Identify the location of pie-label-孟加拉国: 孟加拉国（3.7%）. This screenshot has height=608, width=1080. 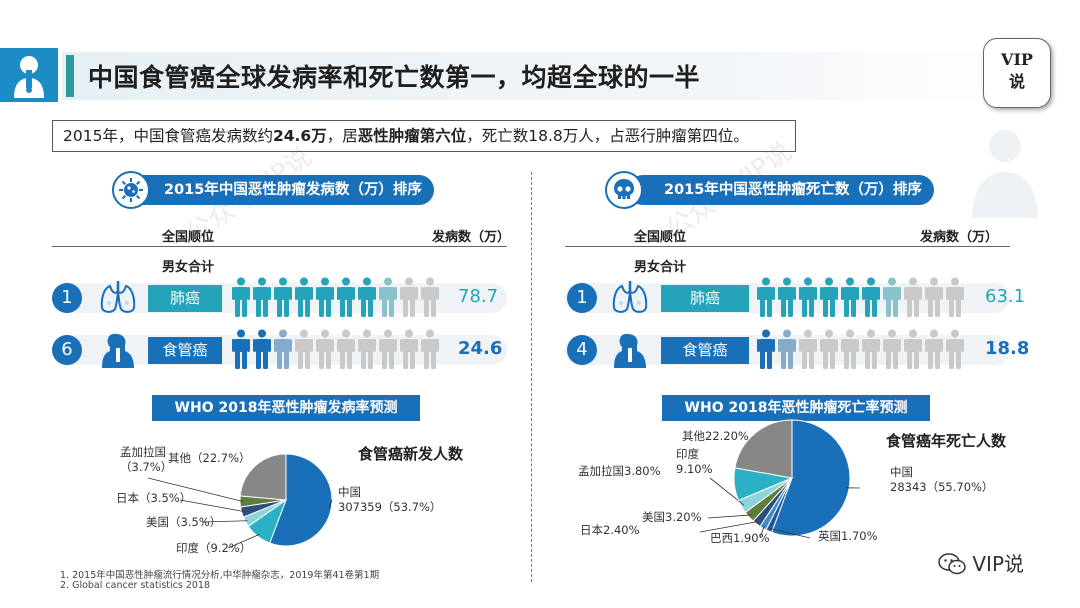
(146, 459).